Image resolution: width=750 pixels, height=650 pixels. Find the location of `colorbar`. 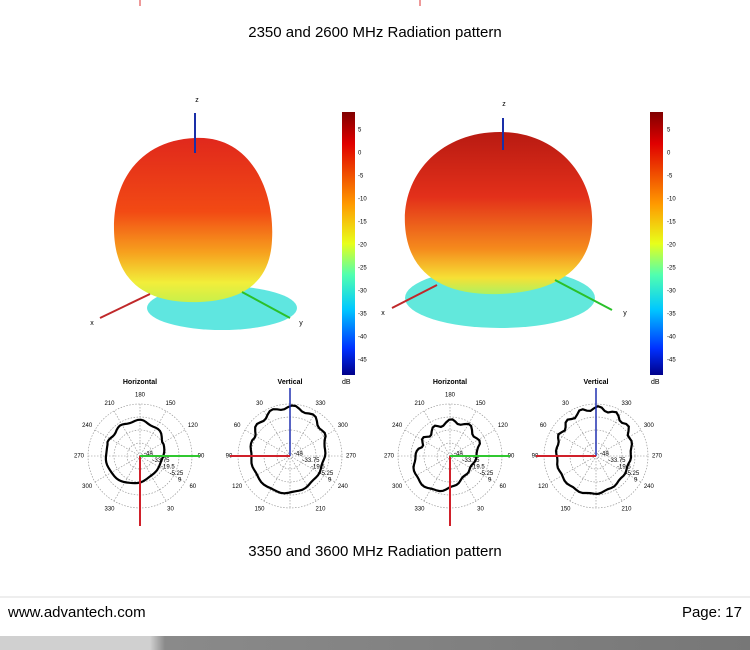

colorbar is located at coordinates (348, 243).